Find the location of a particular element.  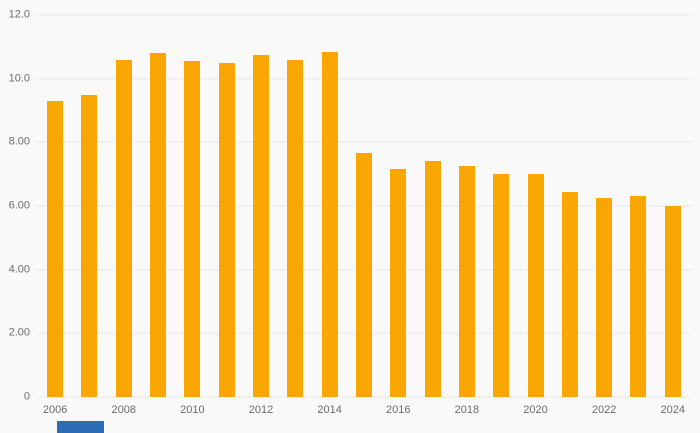

x-axis-label: 2022 is located at coordinates (604, 410).